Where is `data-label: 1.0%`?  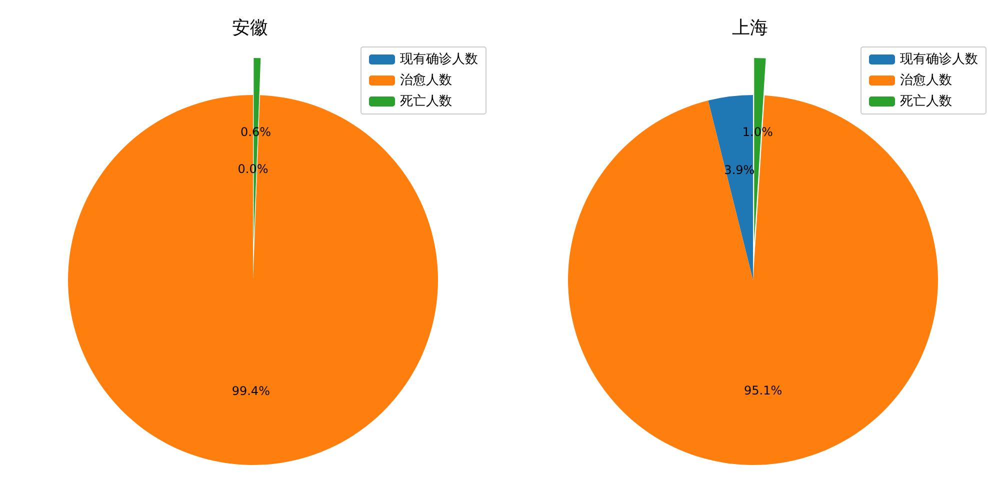 data-label: 1.0% is located at coordinates (757, 132).